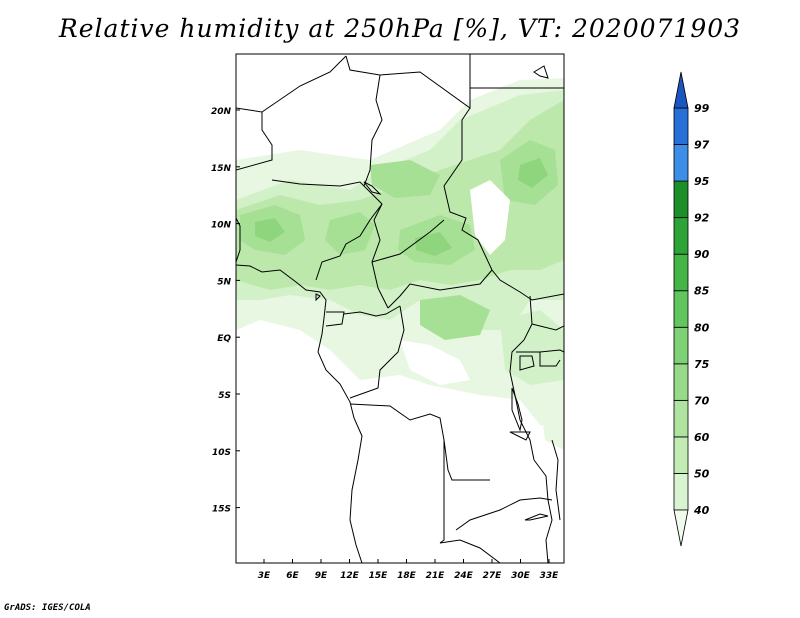  I want to click on lon-label: 27E, so click(493, 576).